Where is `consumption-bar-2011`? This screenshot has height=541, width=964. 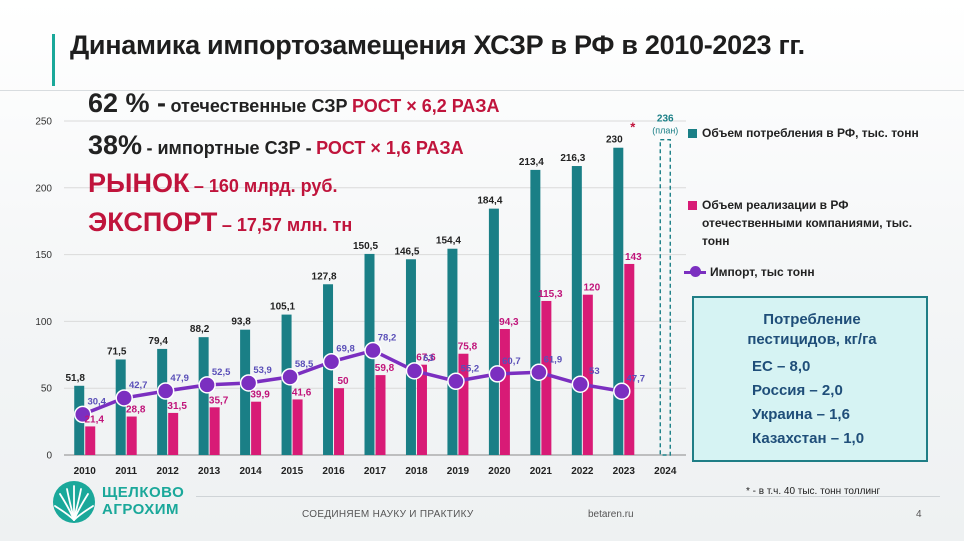 consumption-bar-2011 is located at coordinates (120, 407).